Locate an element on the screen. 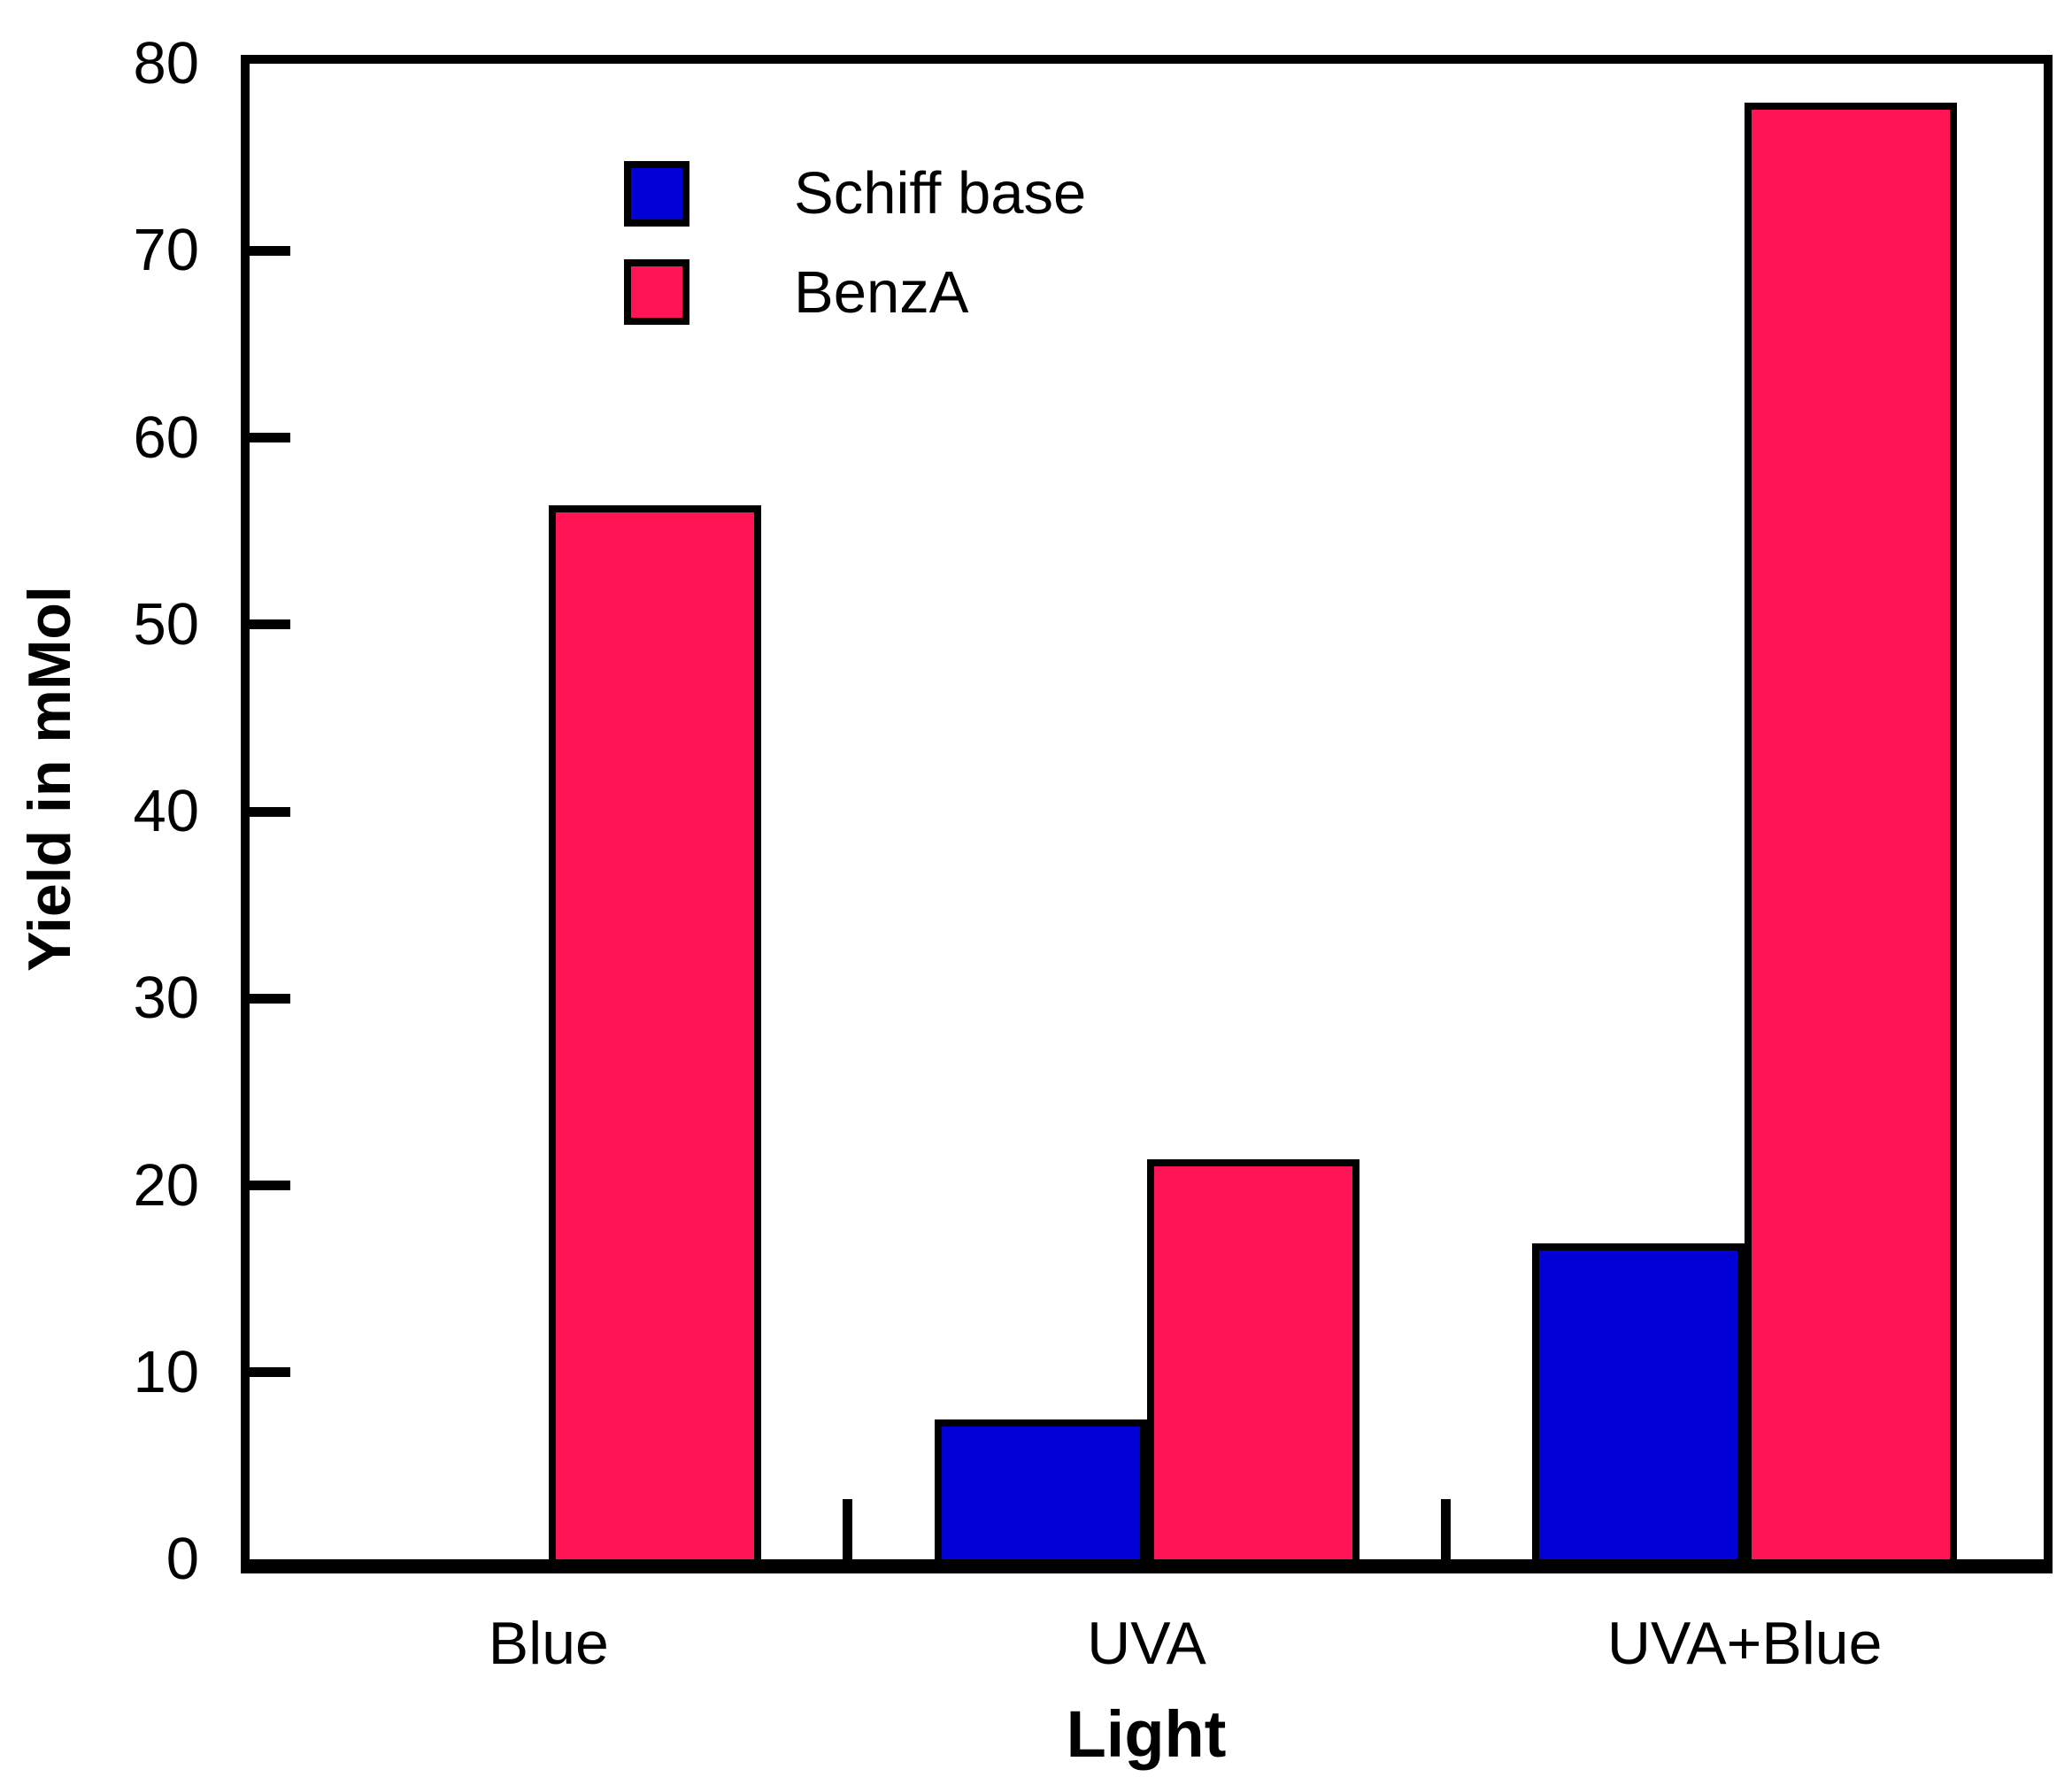  bar-schiff-base-uva-blue is located at coordinates (1638, 1400).